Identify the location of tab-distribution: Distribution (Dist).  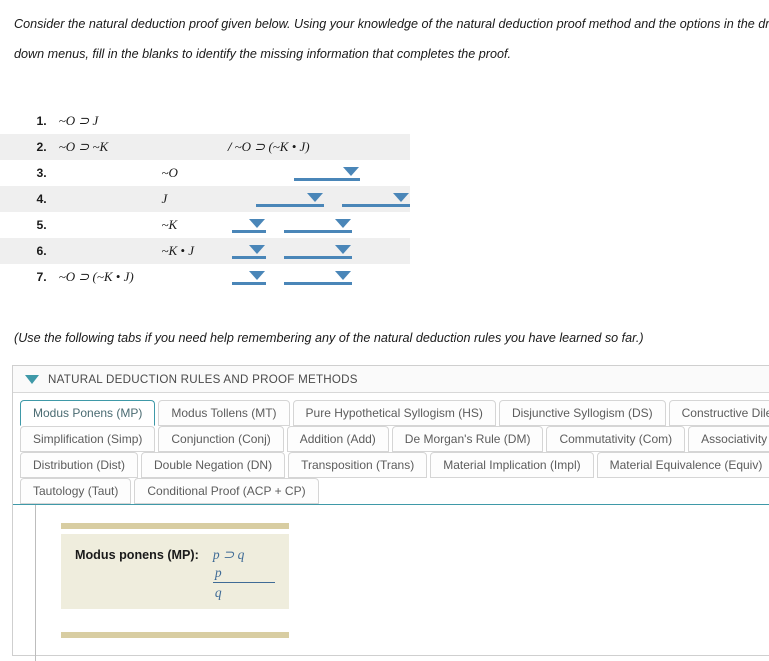
(79, 465).